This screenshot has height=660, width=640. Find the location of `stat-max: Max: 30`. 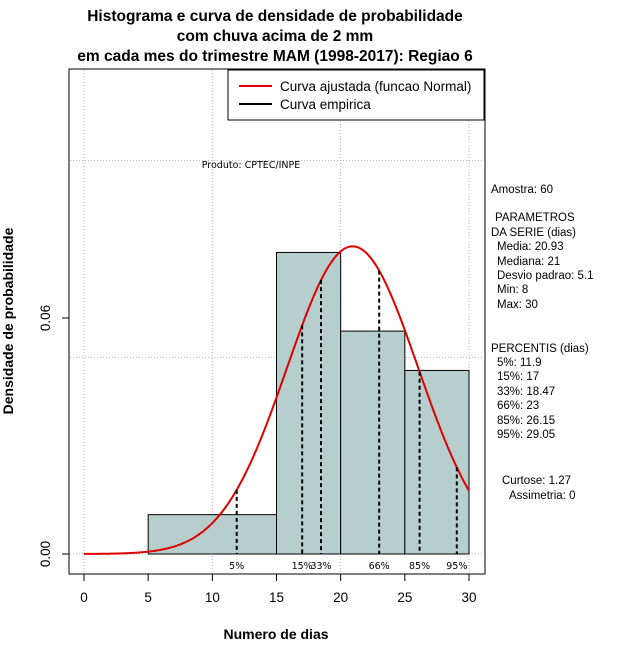

stat-max: Max: 30 is located at coordinates (517, 305).